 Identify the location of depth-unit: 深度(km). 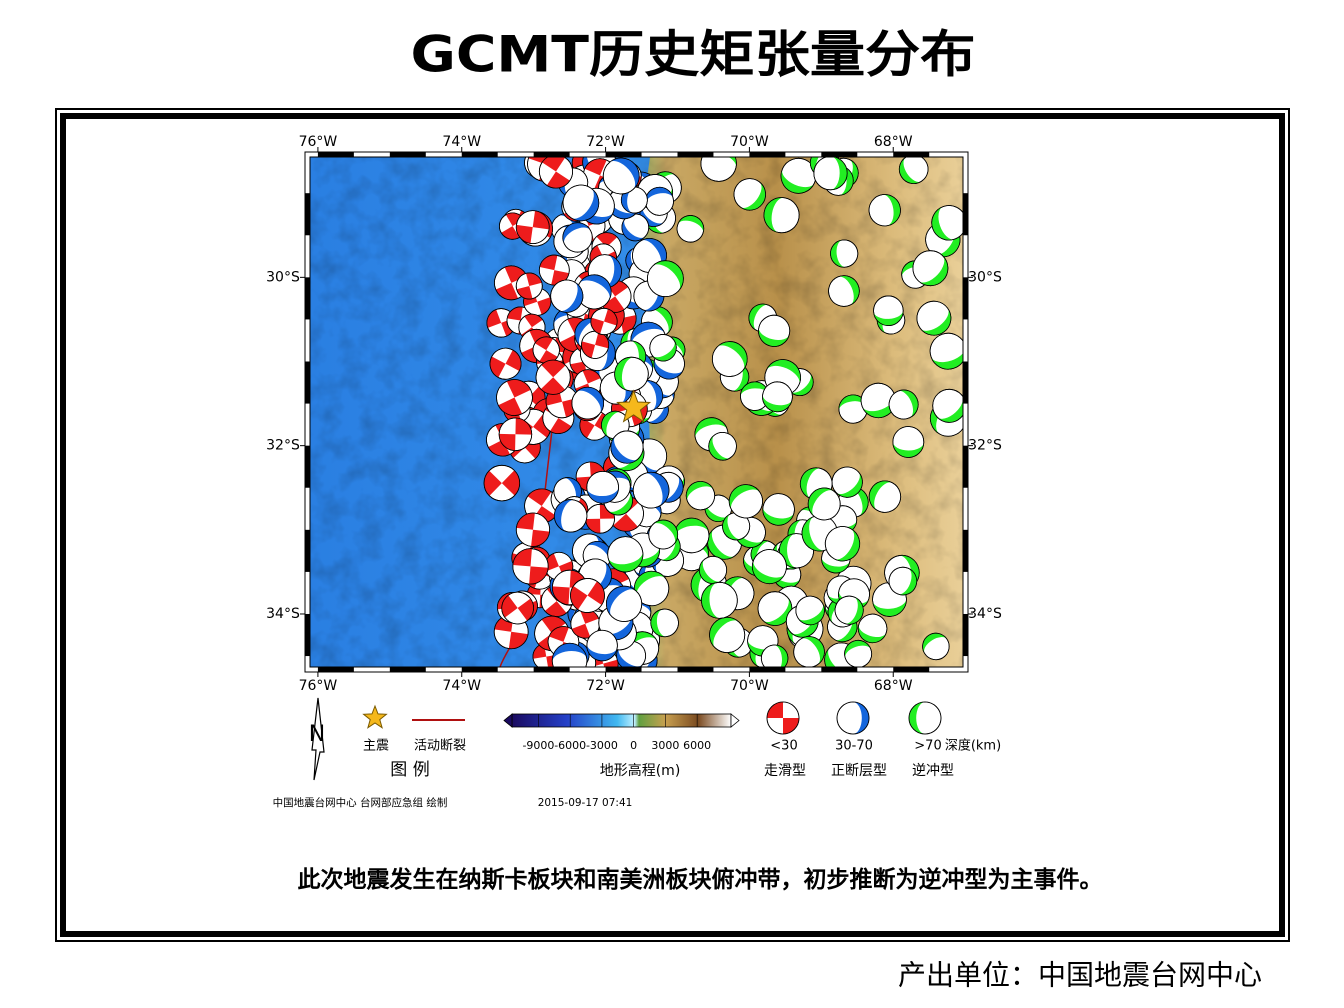
(973, 746).